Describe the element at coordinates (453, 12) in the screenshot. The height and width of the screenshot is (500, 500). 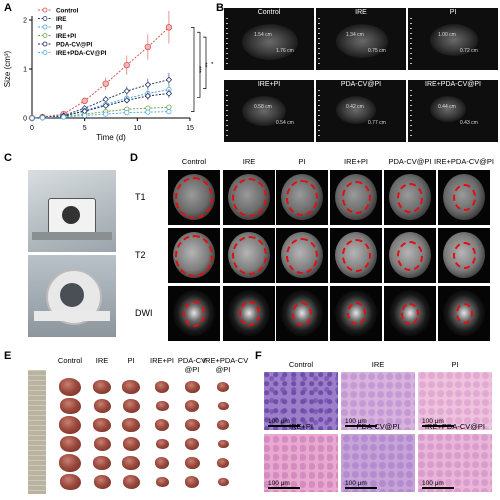
I see `ultrasound-title: PI` at that location.